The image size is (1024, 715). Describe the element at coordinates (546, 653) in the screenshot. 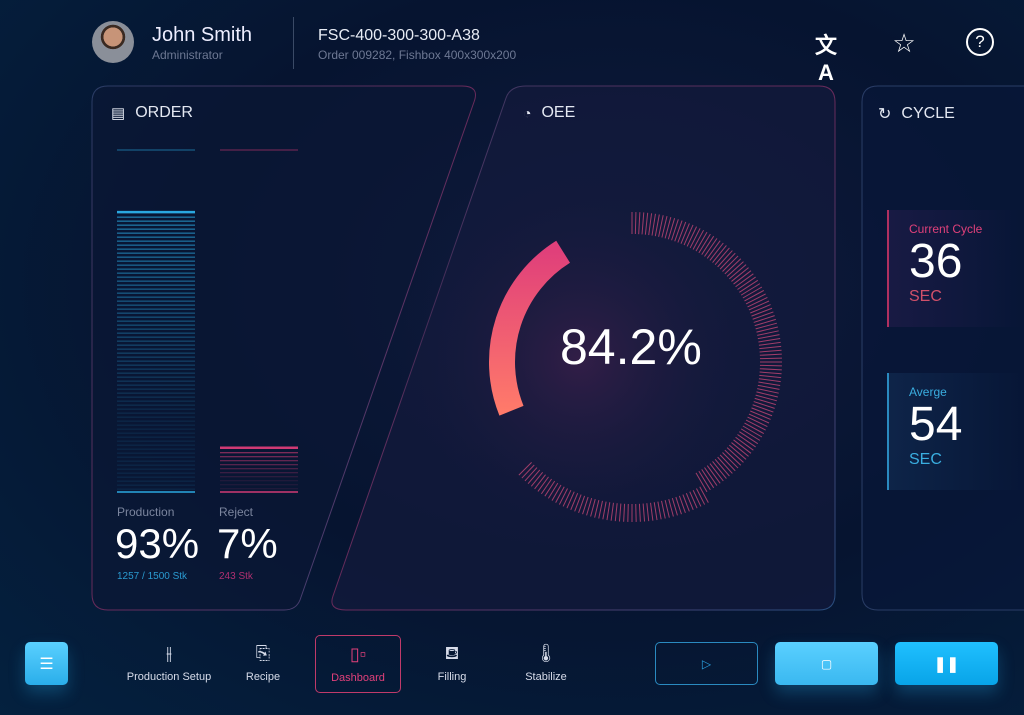

I see `thermometer-icon: 🌡︎` at that location.